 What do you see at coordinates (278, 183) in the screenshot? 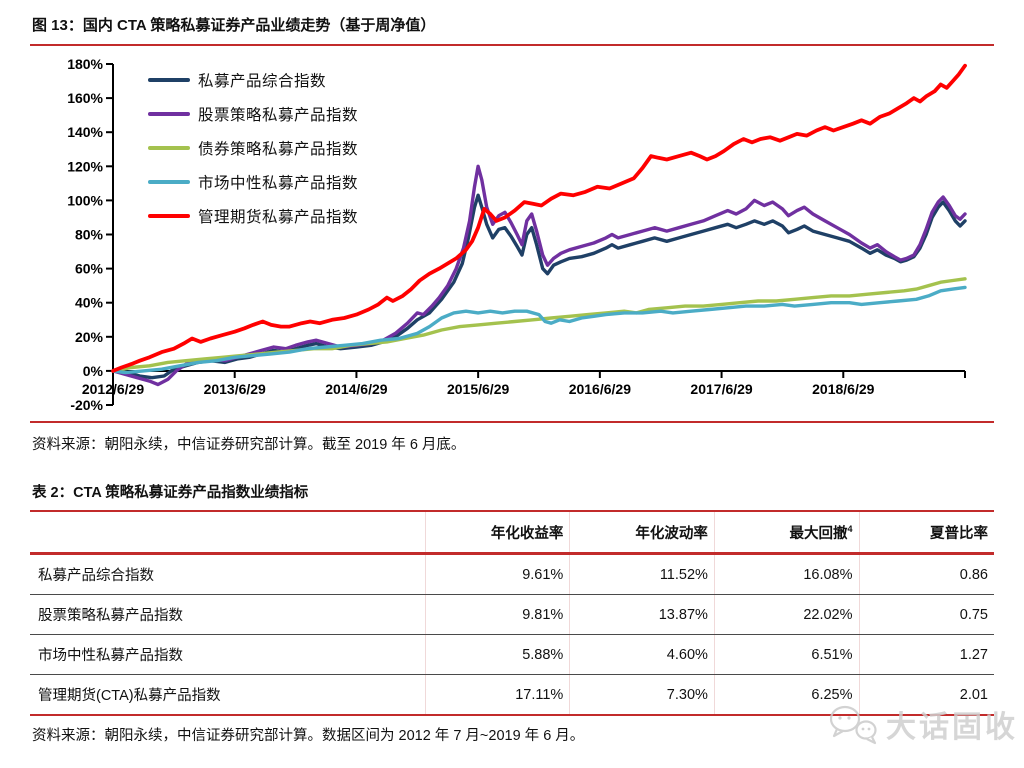
I see `legend-label: 市场中性私募产品指数` at bounding box center [278, 183].